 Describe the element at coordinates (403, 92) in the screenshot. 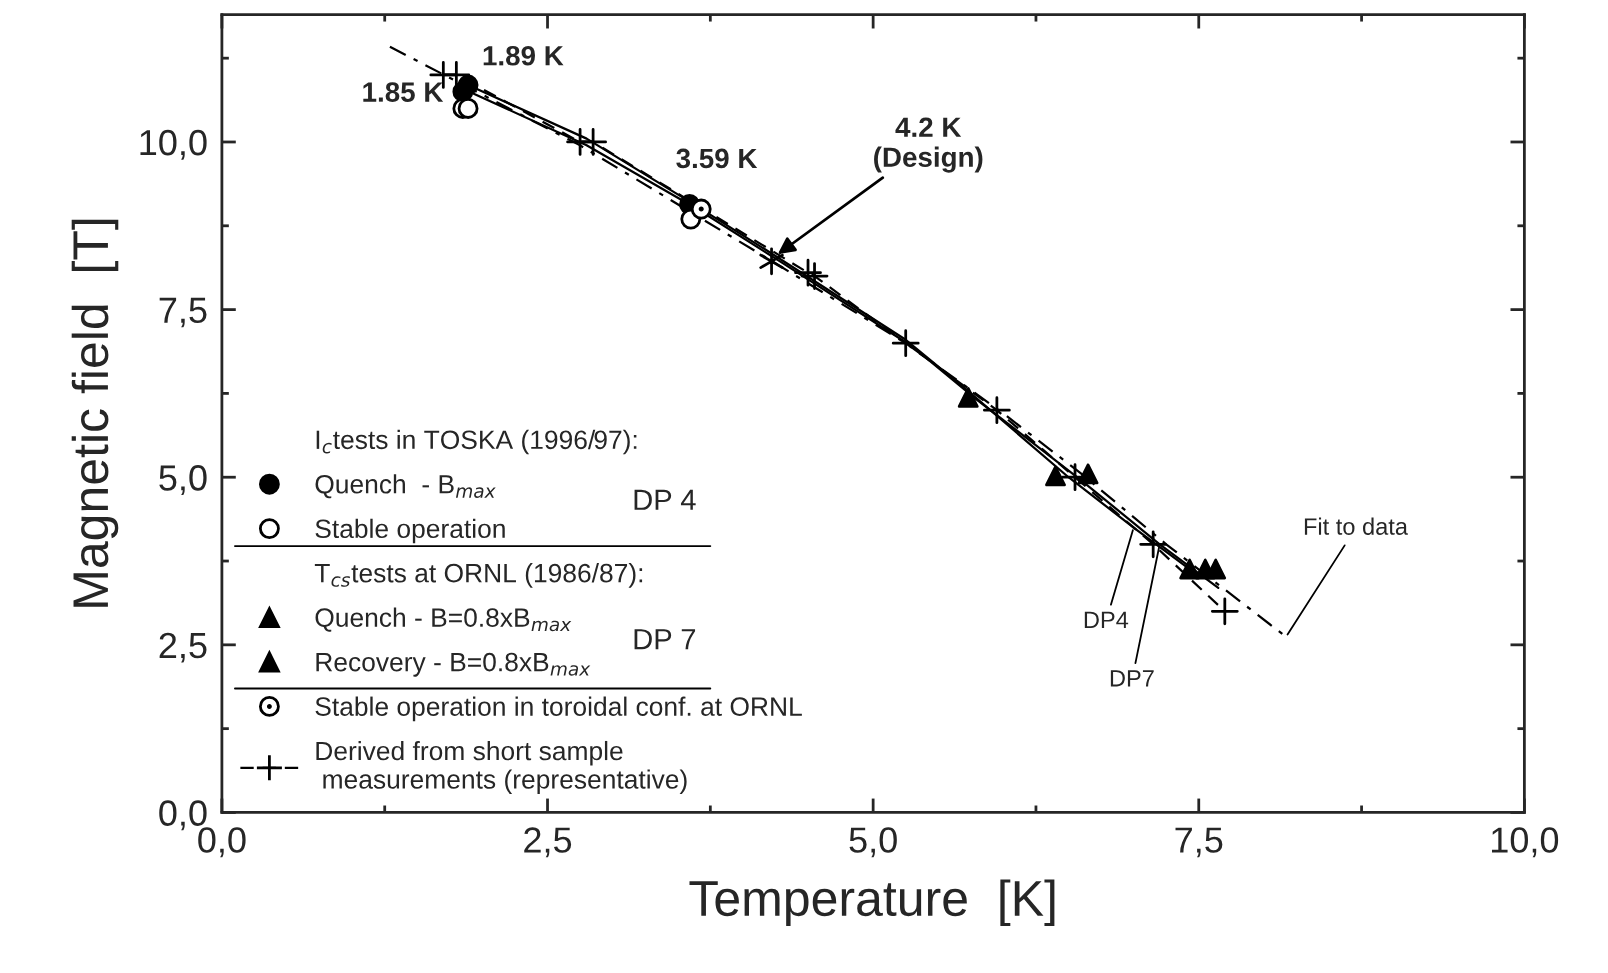

I see `annotation: 1.85 K` at that location.